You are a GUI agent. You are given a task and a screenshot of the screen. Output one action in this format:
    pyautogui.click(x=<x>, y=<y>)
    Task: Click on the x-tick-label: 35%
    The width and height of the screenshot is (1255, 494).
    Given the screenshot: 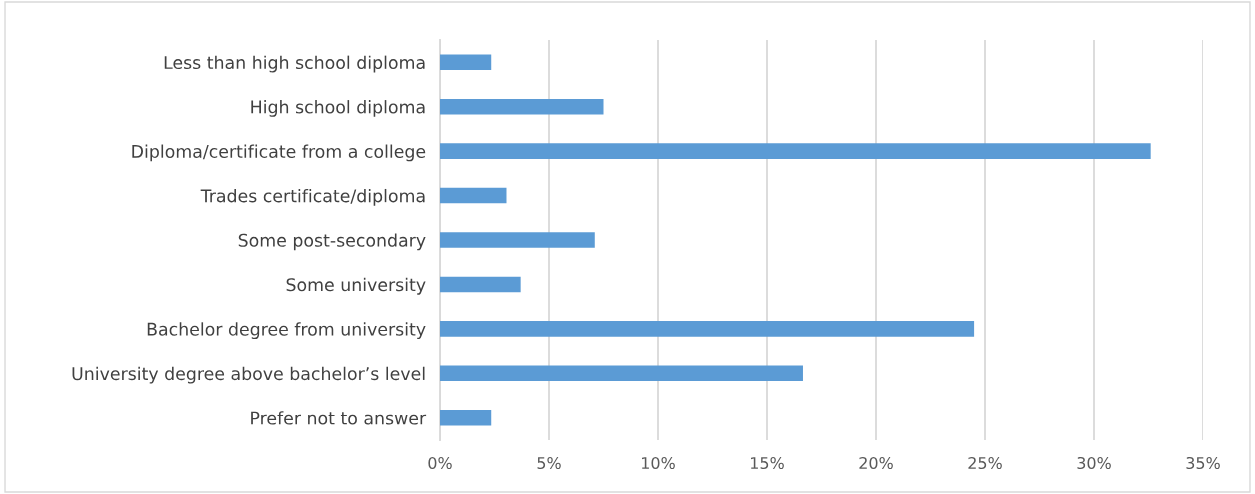 What is the action you would take?
    pyautogui.click(x=1203, y=463)
    